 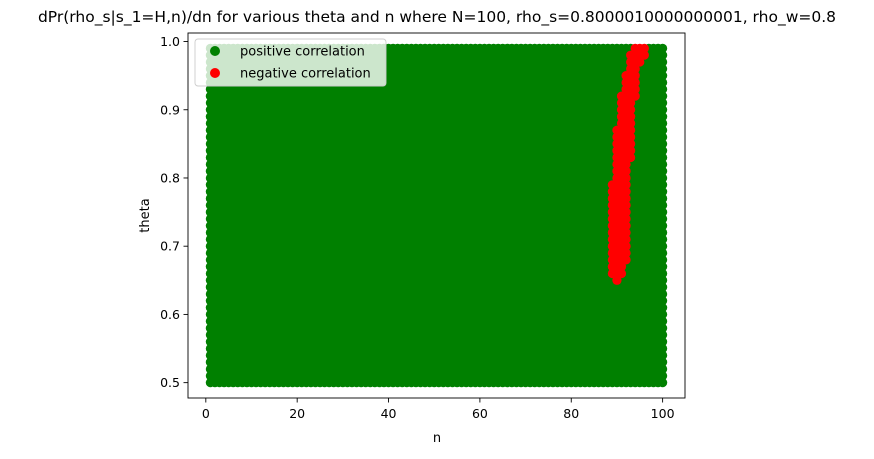 I want to click on series-negative-correlation-points, so click(x=628, y=164).